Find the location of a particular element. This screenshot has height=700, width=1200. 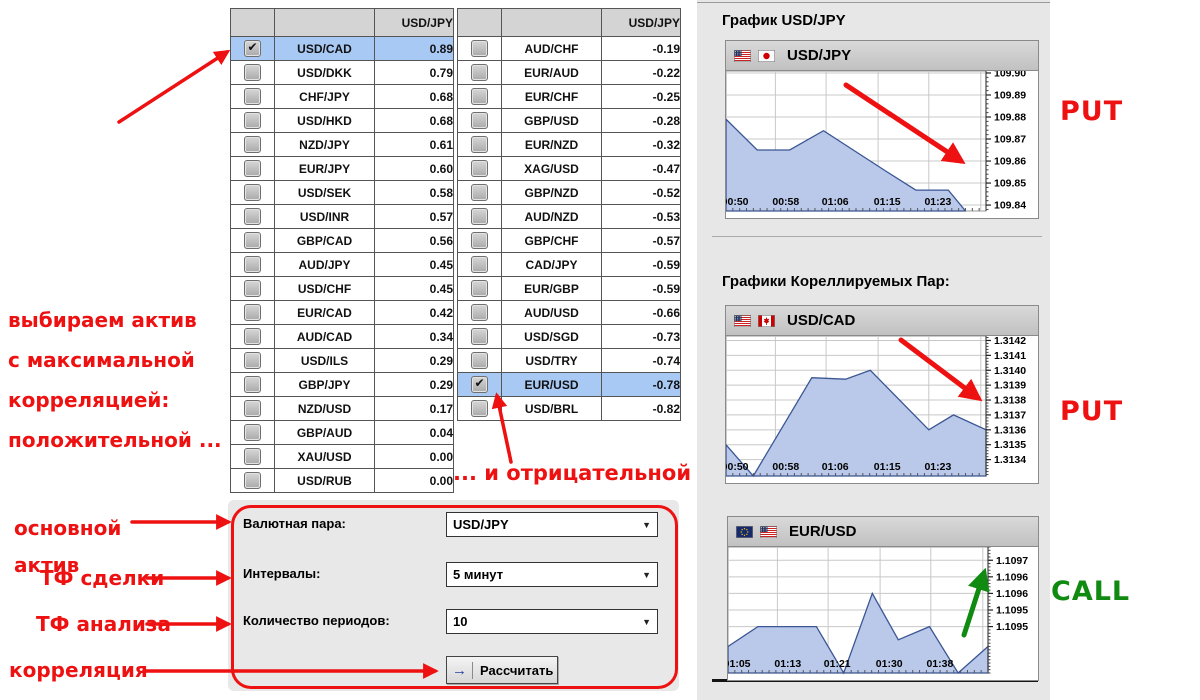

table-row: AUD/CAD 0.34 is located at coordinates (342, 336).